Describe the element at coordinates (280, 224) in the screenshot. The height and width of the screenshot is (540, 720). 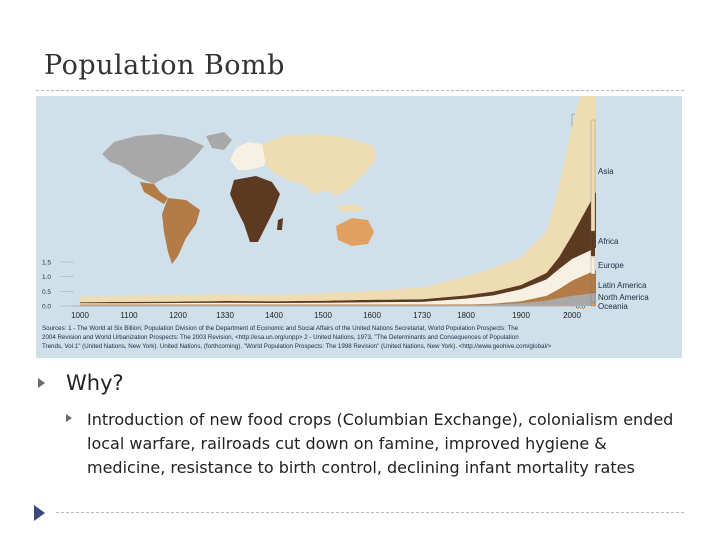
I see `madagascar-region` at that location.